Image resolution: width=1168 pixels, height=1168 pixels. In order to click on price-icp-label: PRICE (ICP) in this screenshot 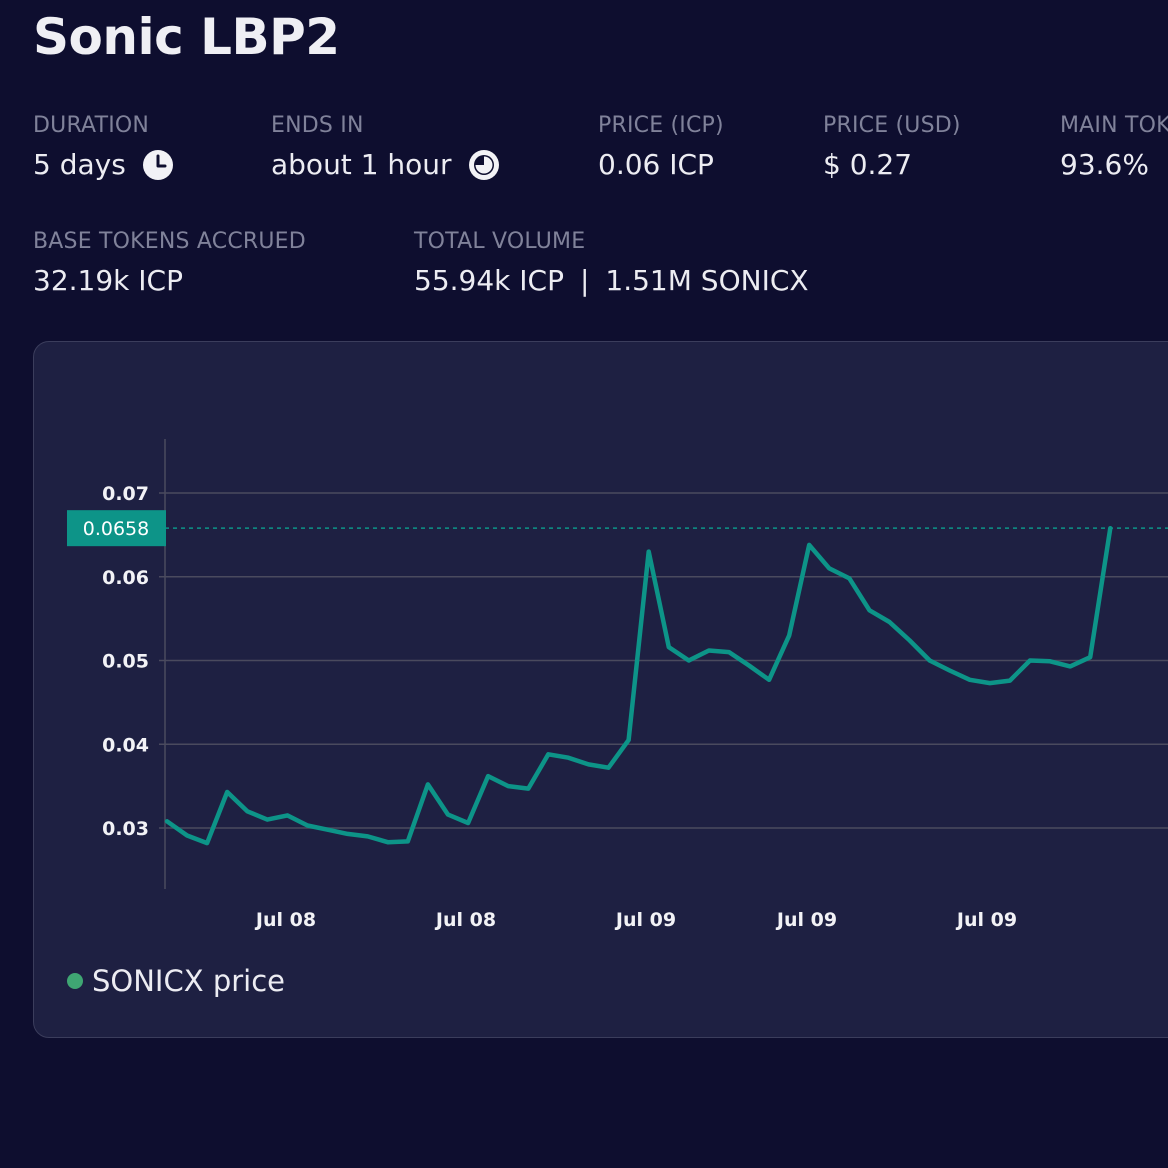, I will do `click(661, 125)`.